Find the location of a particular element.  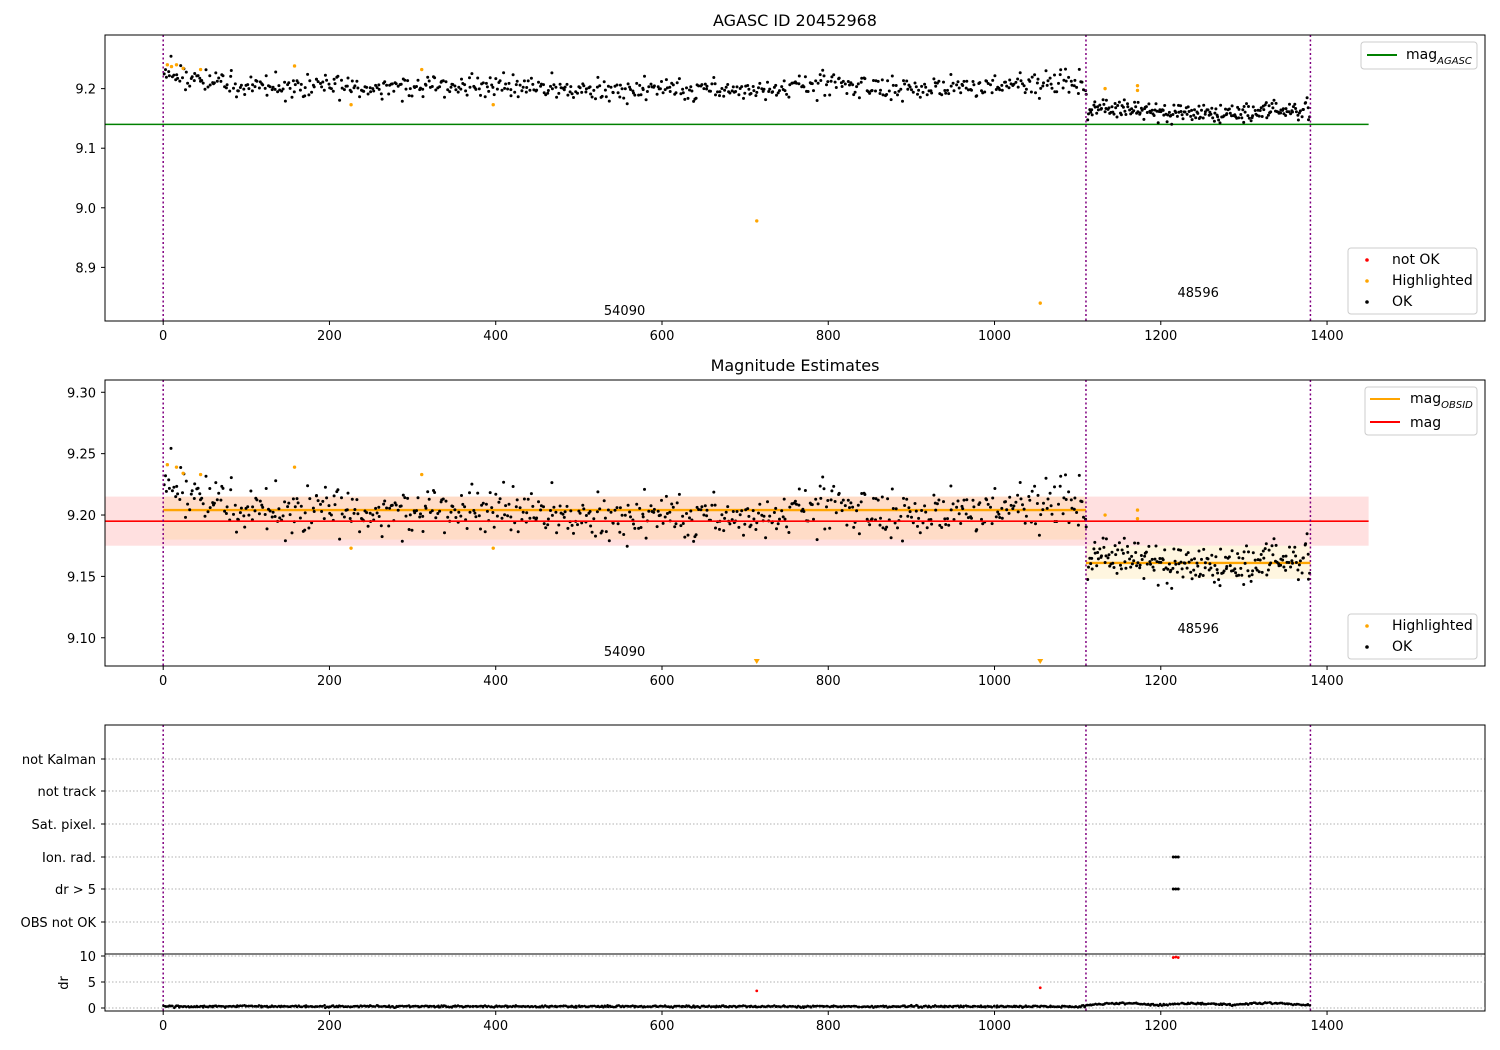

y-tick-label: 9.10 is located at coordinates (81, 639).